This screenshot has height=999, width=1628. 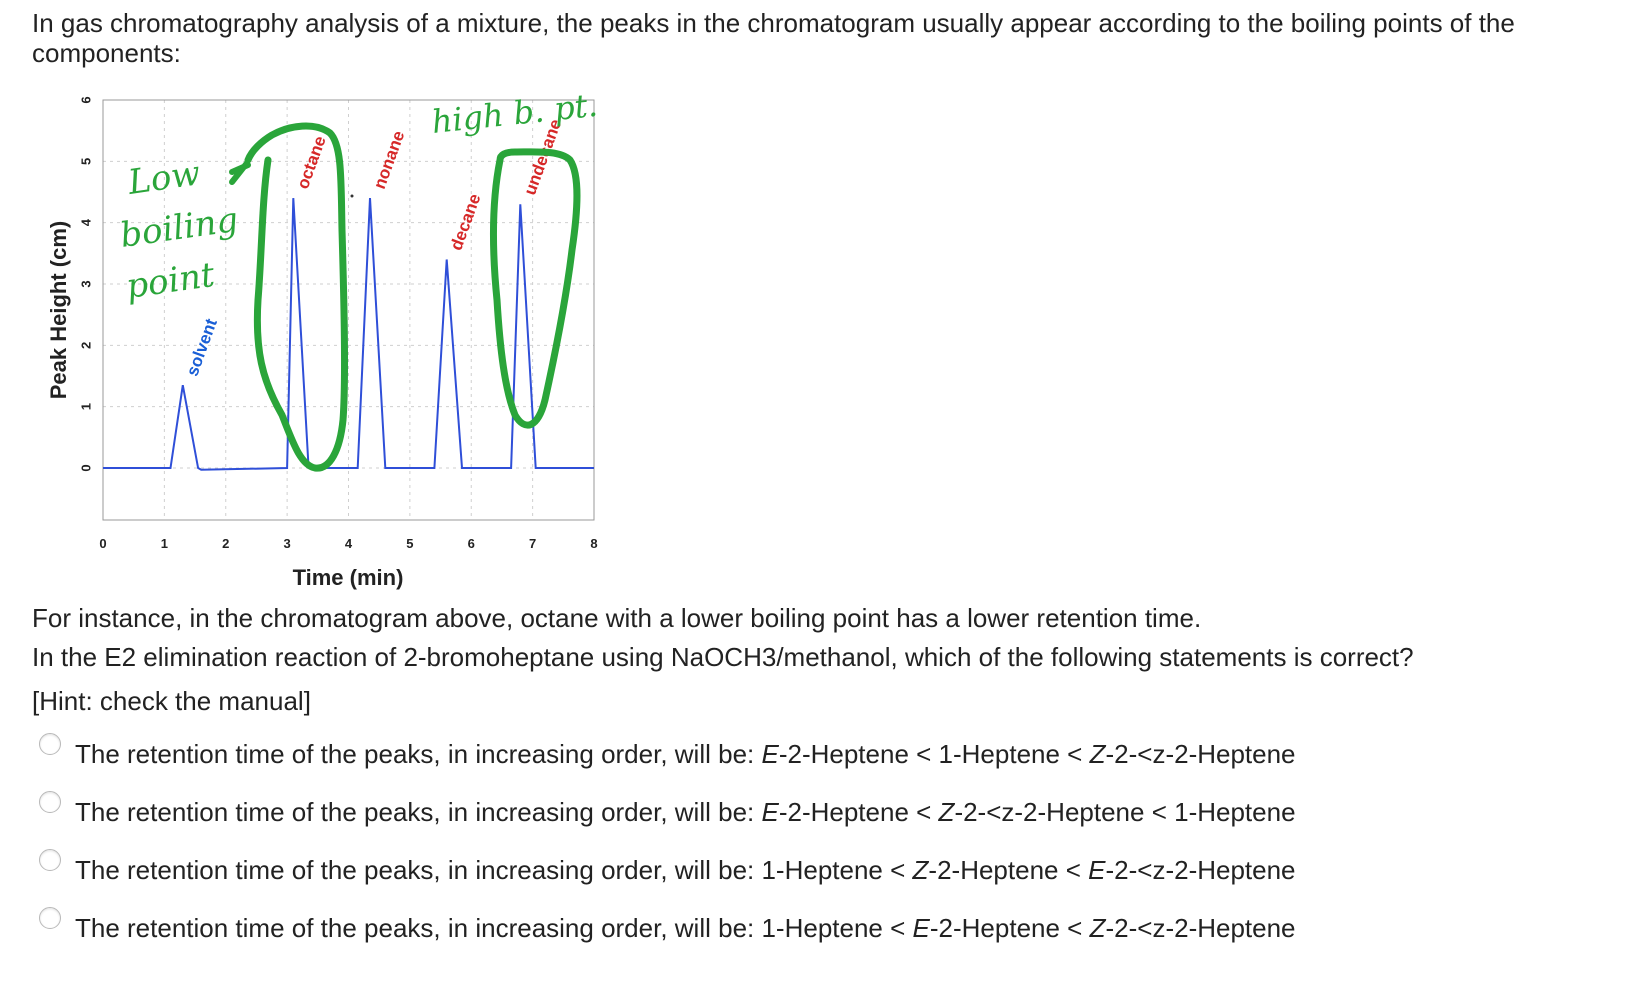 I want to click on x-tick-label: 0, so click(x=102, y=543).